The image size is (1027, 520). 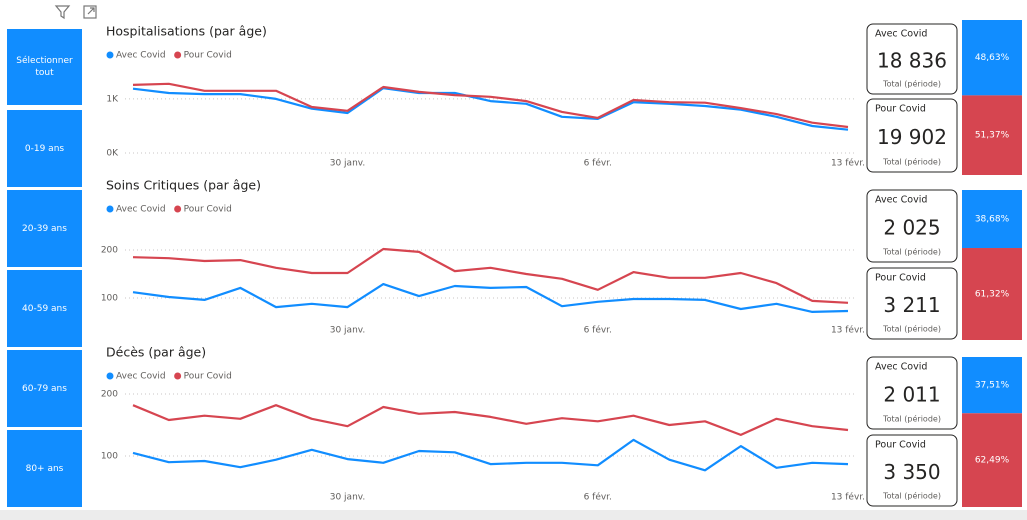 I want to click on card-value: 18 836, so click(x=912, y=61).